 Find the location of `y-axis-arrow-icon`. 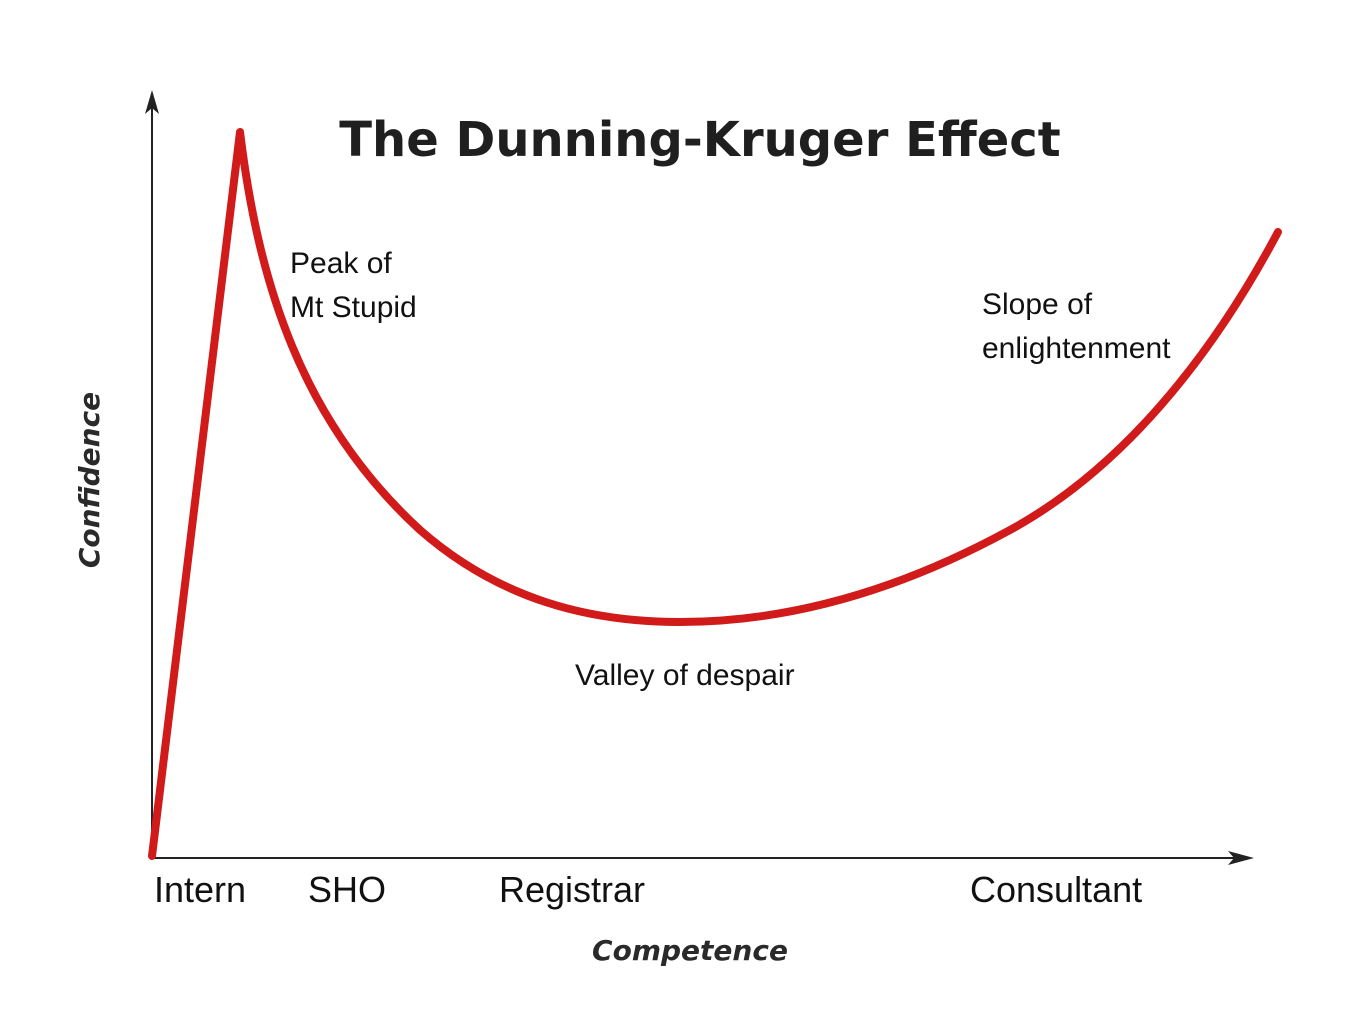

y-axis-arrow-icon is located at coordinates (152, 102).